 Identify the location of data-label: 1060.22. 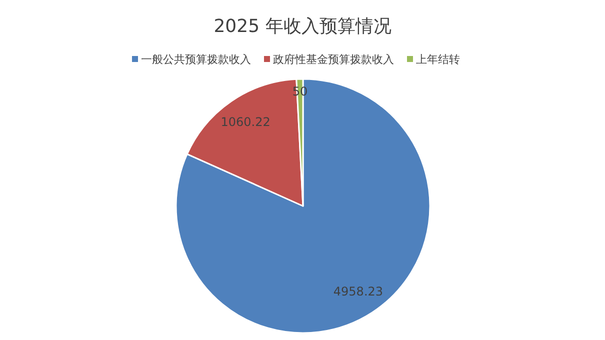
(245, 122).